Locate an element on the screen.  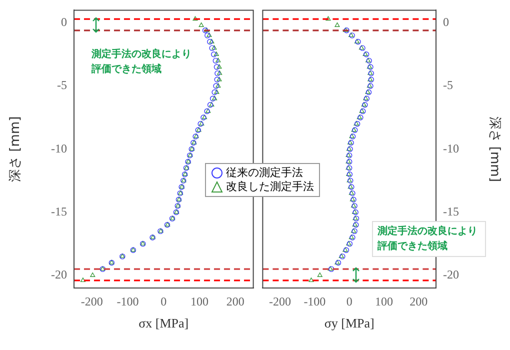
legend-label: 改良した測定手法 is located at coordinates (270, 187).